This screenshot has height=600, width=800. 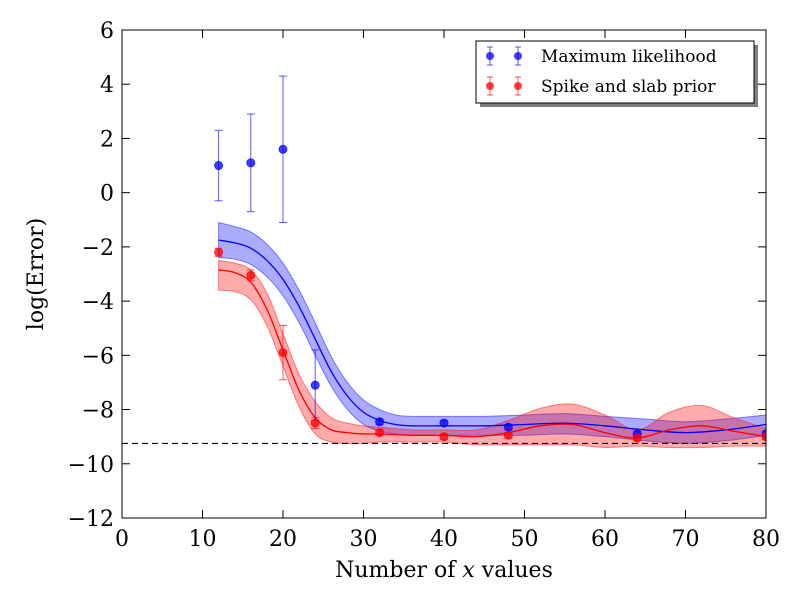 What do you see at coordinates (686, 539) in the screenshot?
I see `x-tick-label-7: 70` at bounding box center [686, 539].